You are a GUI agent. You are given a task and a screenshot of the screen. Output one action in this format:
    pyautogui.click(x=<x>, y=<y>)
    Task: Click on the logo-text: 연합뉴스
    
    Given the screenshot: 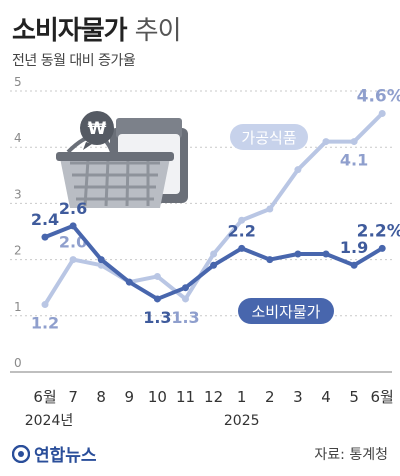 What is the action you would take?
    pyautogui.click(x=65, y=456)
    